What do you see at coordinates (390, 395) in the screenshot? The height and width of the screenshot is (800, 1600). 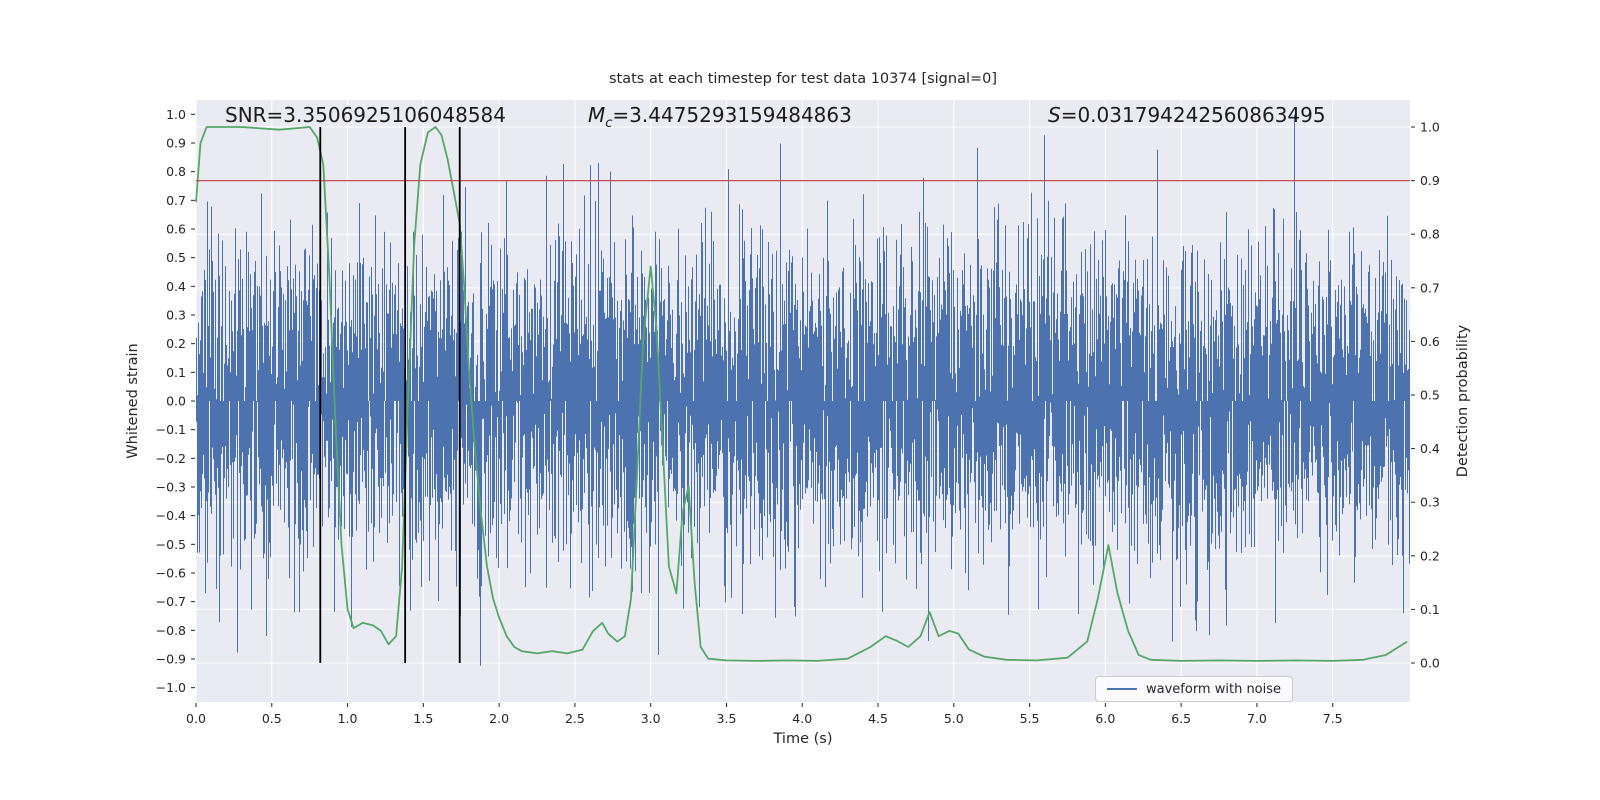 I see `event-markers` at bounding box center [390, 395].